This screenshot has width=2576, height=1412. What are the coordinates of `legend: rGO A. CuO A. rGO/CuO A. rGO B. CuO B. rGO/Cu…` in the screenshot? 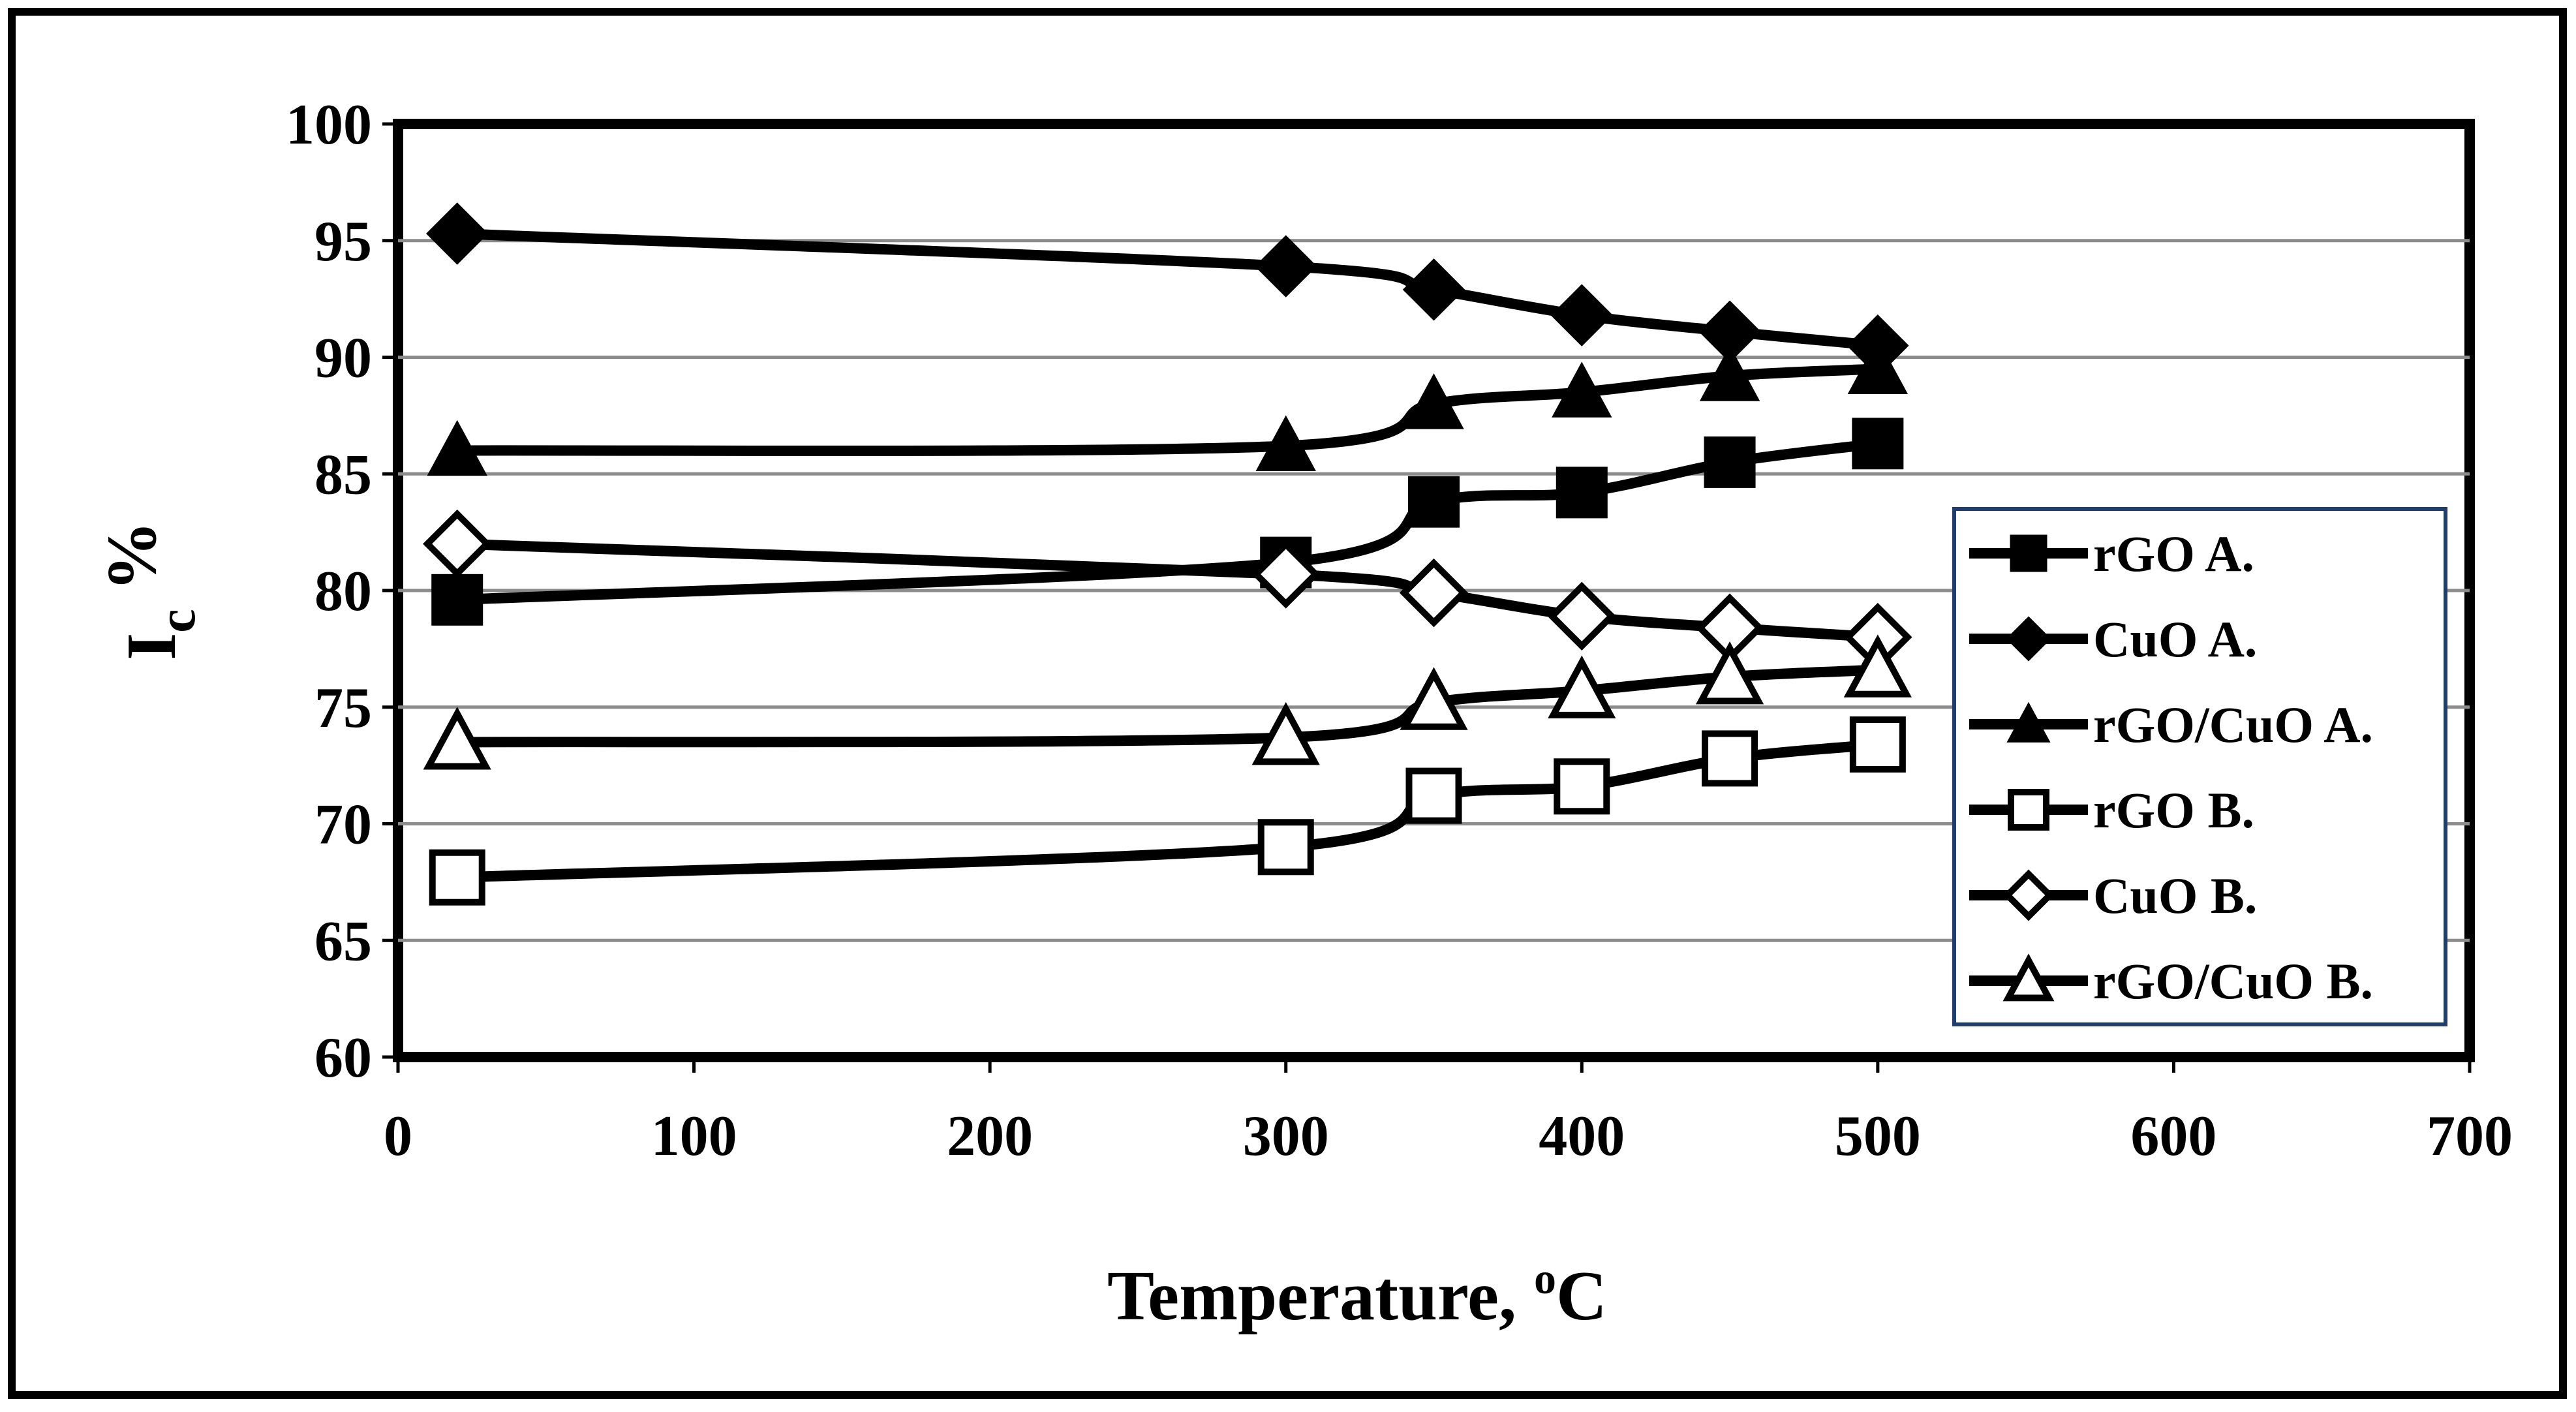 It's located at (2199, 767).